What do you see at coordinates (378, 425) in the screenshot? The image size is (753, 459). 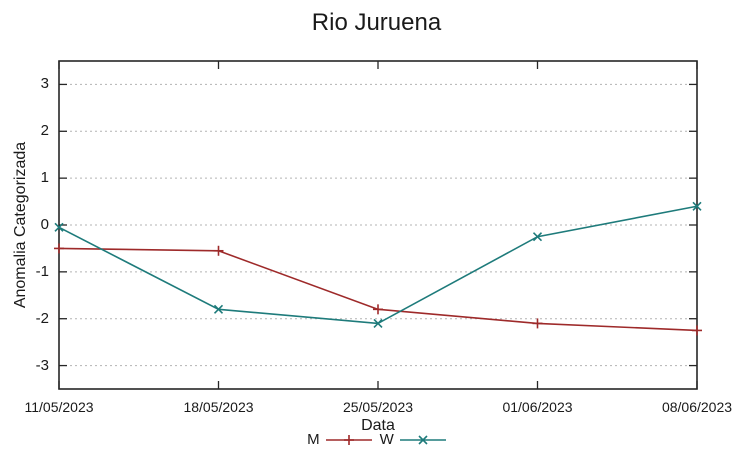 I see `x-axis-label: Data` at bounding box center [378, 425].